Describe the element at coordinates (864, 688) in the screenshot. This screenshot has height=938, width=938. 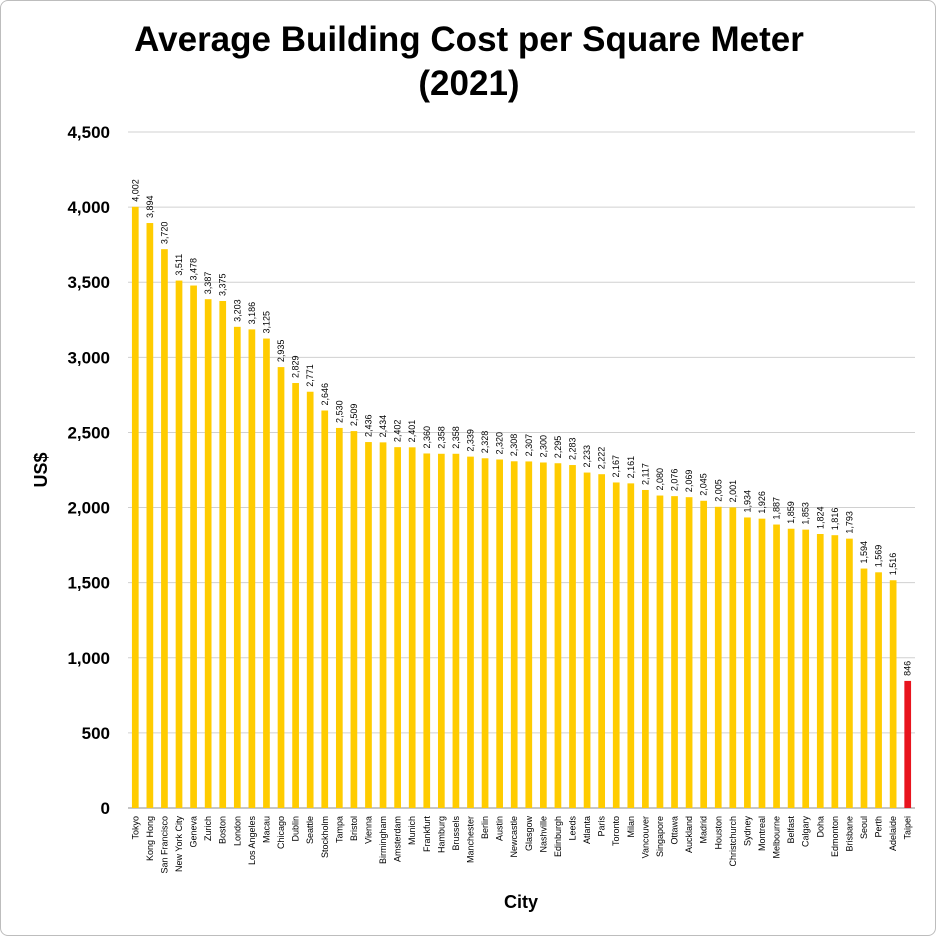
I see `bar-seoul` at that location.